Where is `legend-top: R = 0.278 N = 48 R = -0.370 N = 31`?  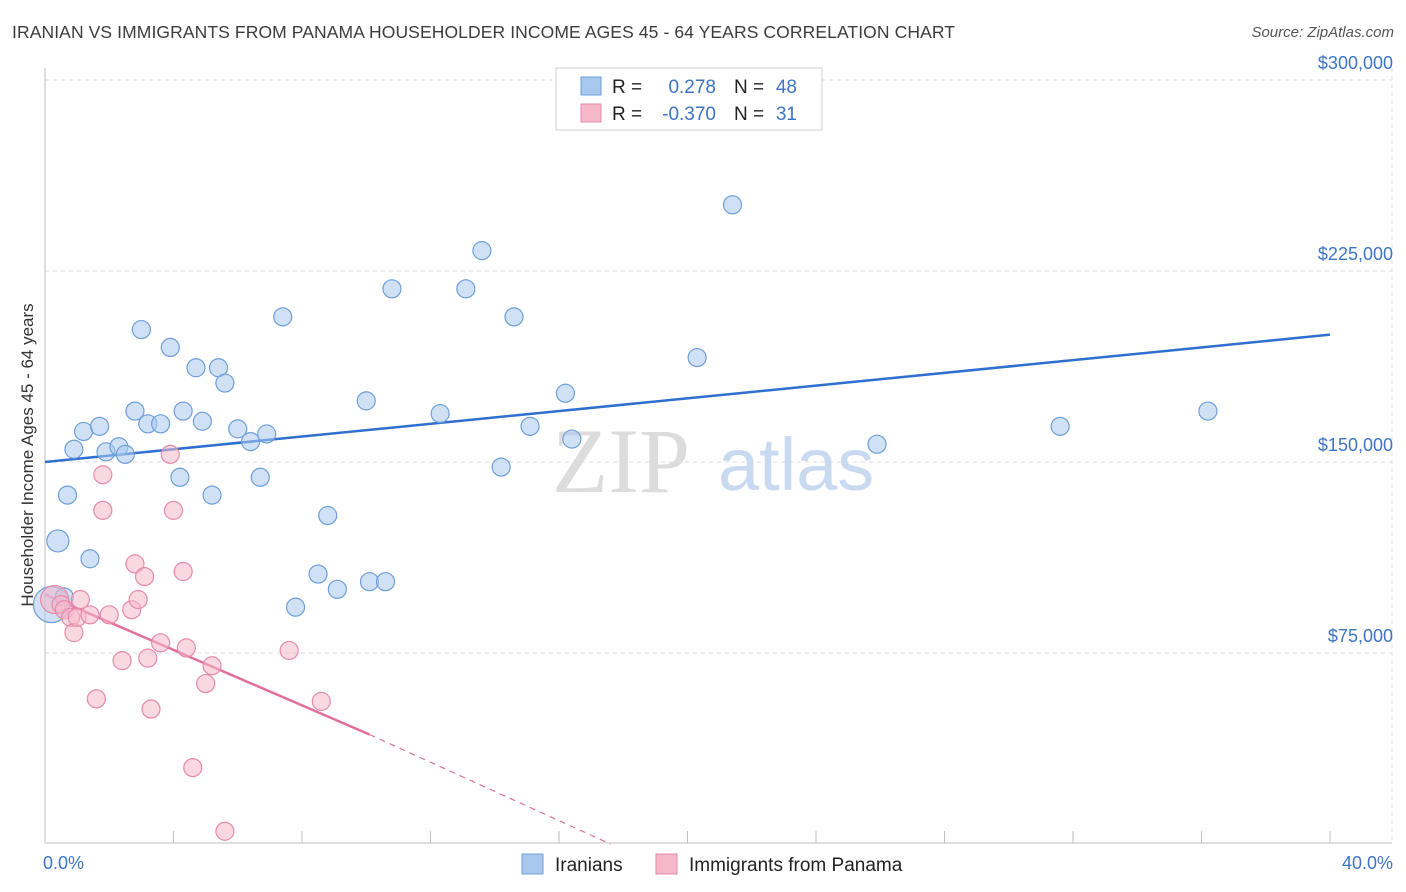 legend-top: R = 0.278 N = 48 R = -0.370 N = 31 is located at coordinates (689, 99).